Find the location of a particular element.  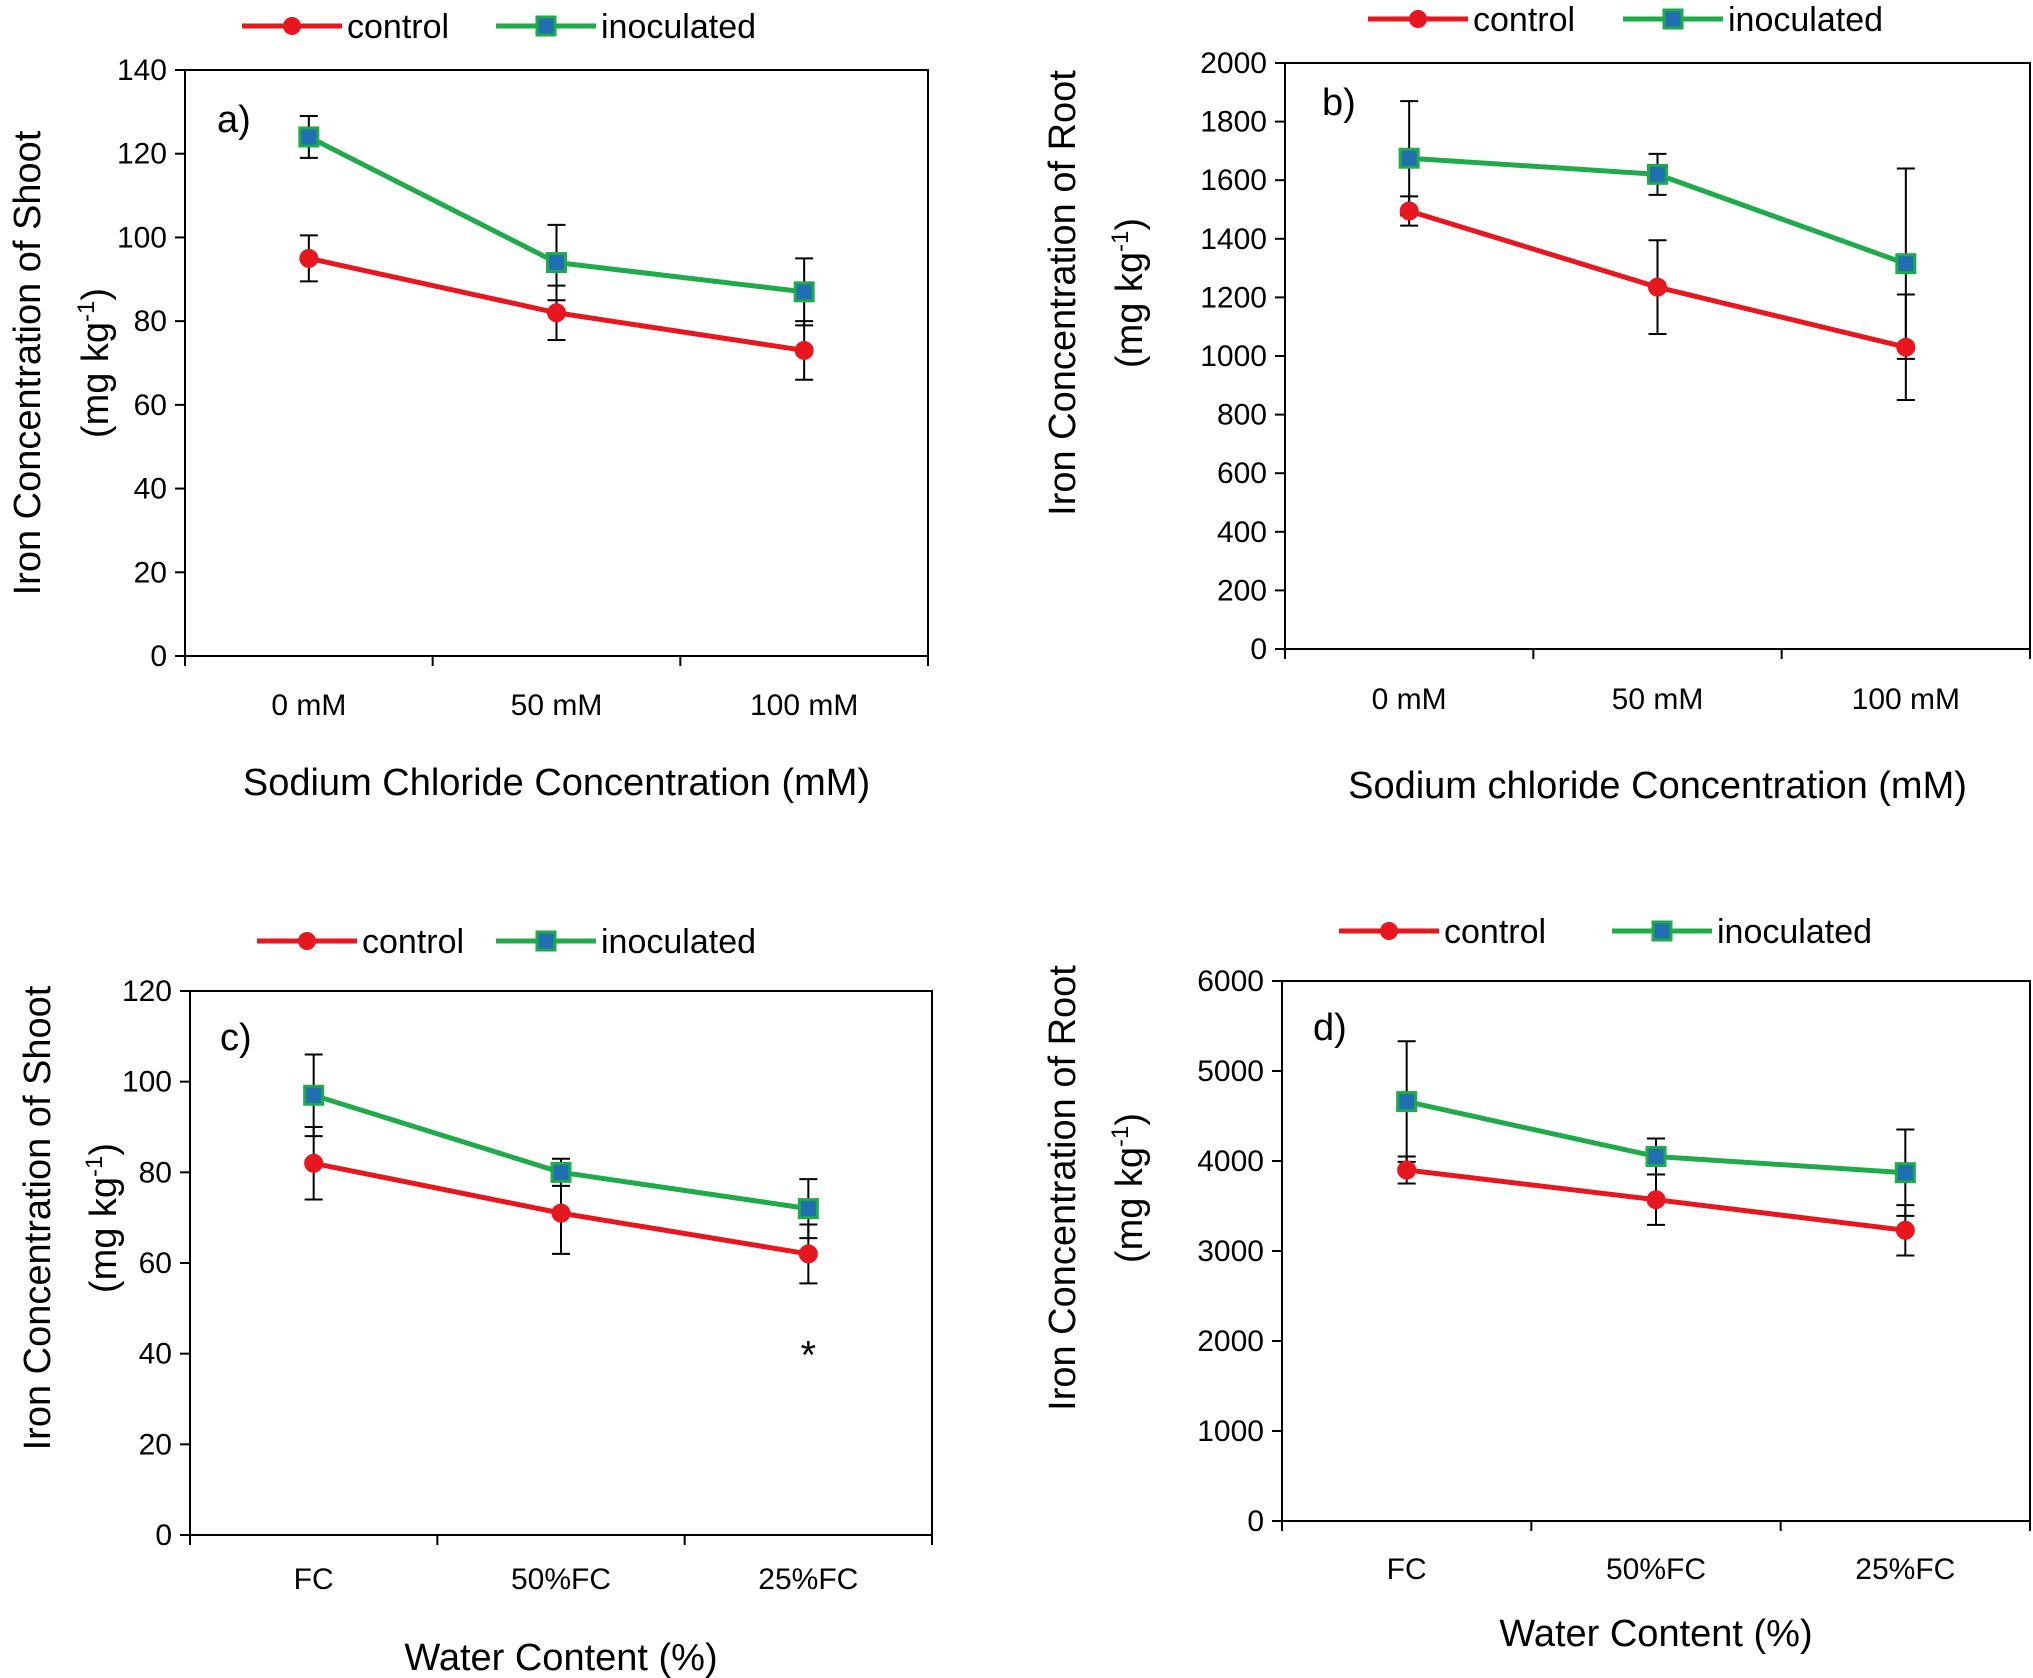

y-tick-label: 3000 is located at coordinates (1230, 1251).